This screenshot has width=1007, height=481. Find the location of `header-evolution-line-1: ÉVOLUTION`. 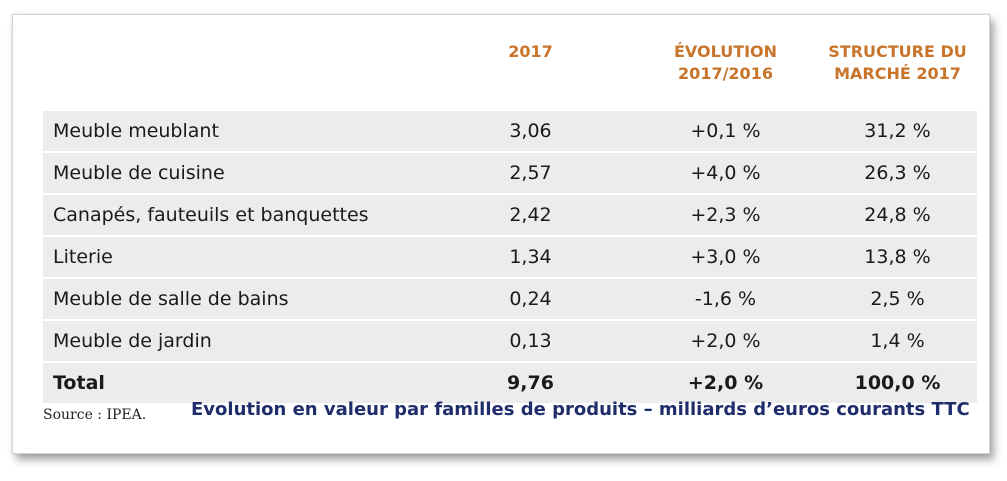

header-evolution-line-1: ÉVOLUTION is located at coordinates (725, 51).